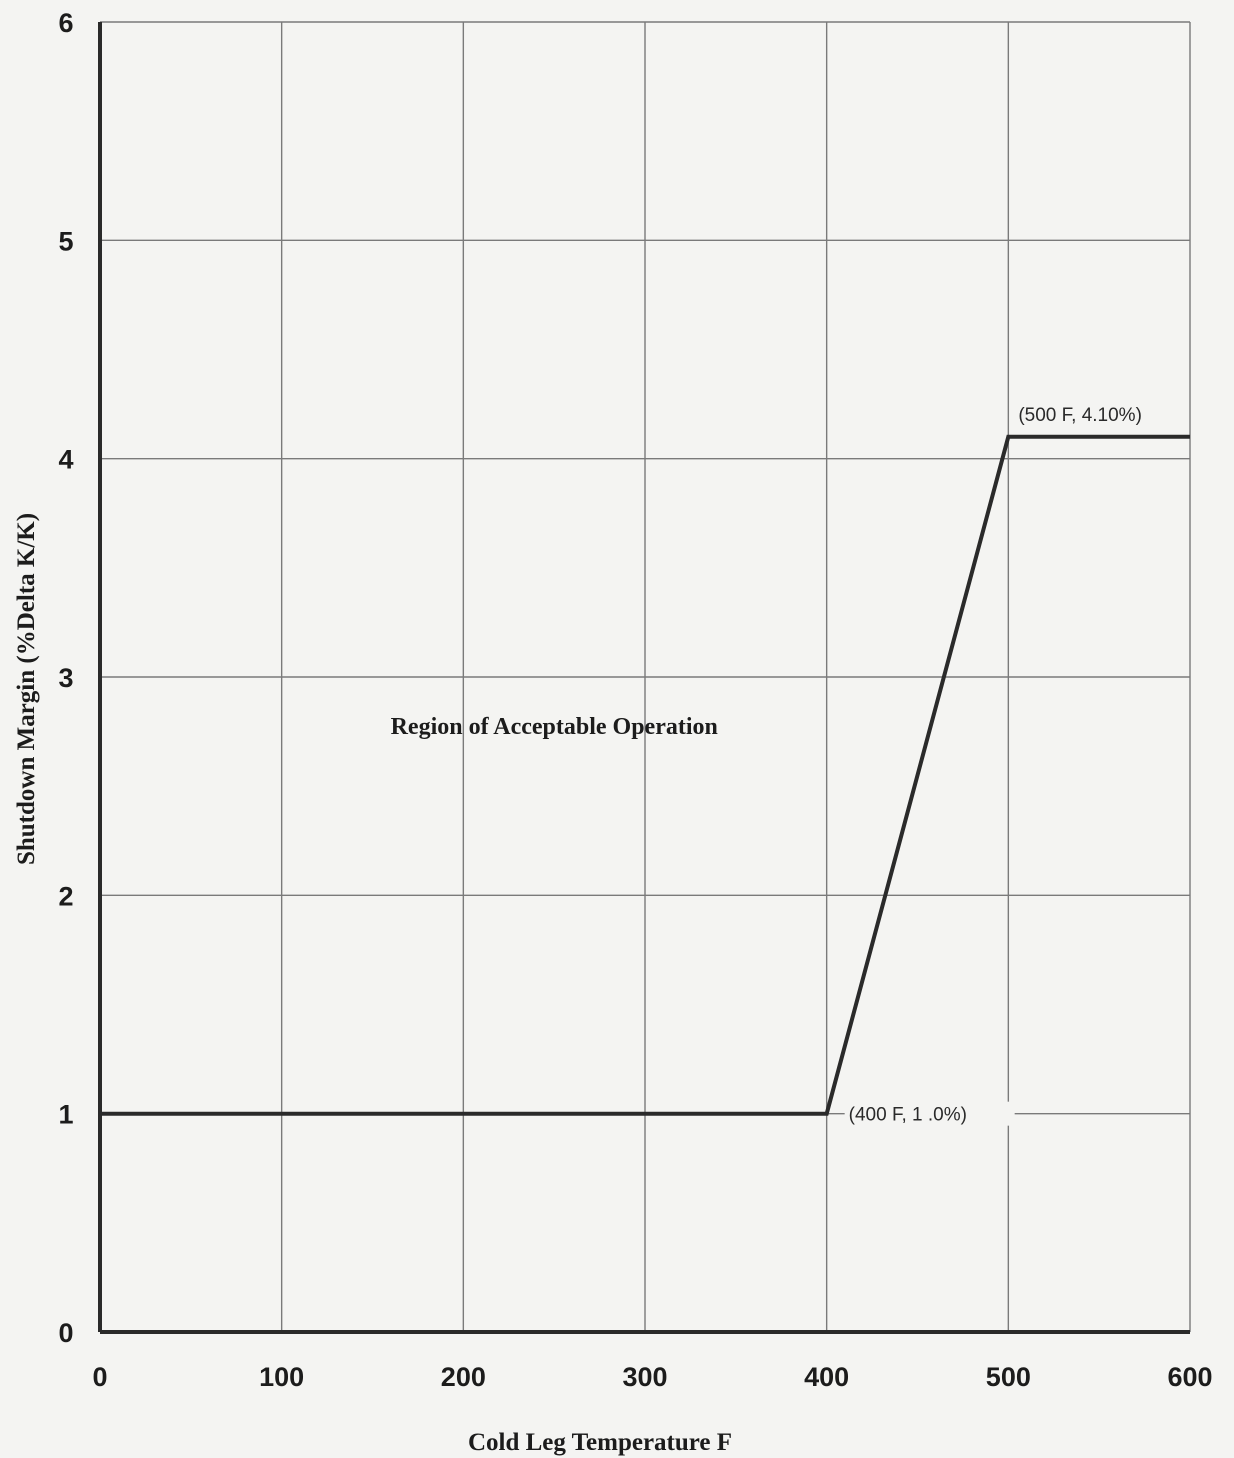  I want to click on x-tick-label: 500, so click(1008, 1377).